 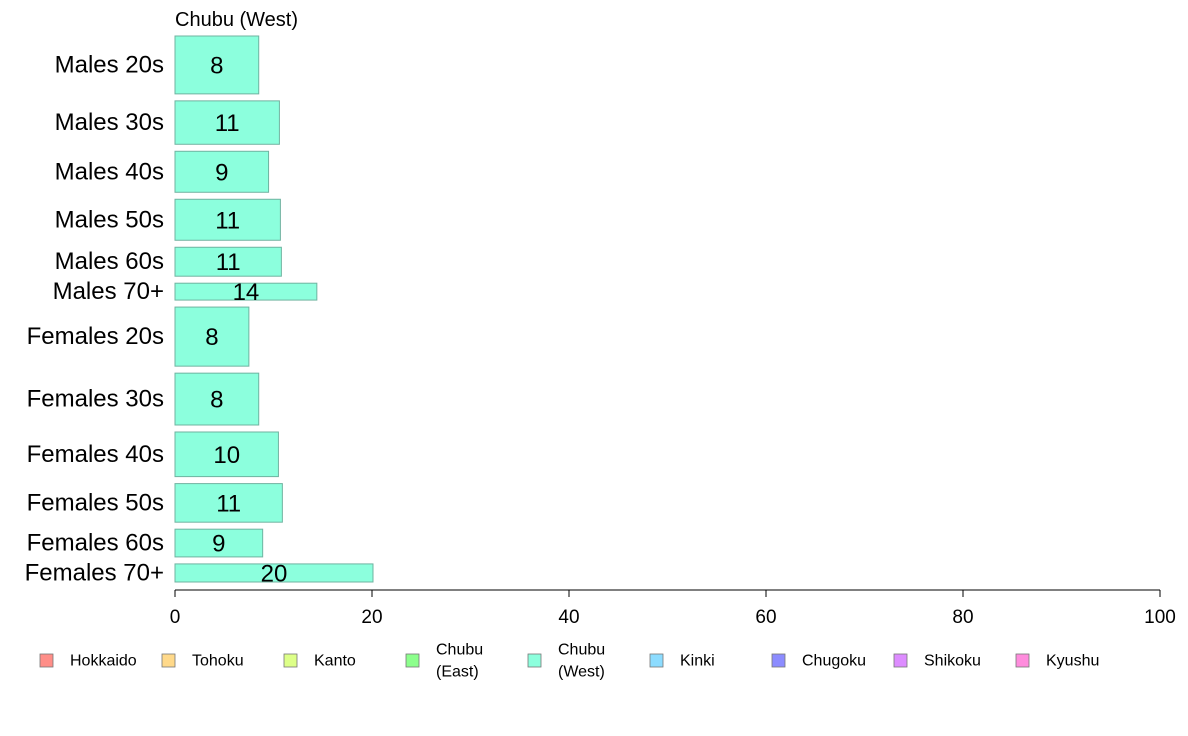 What do you see at coordinates (697, 661) in the screenshot?
I see `legend-label: Kinki` at bounding box center [697, 661].